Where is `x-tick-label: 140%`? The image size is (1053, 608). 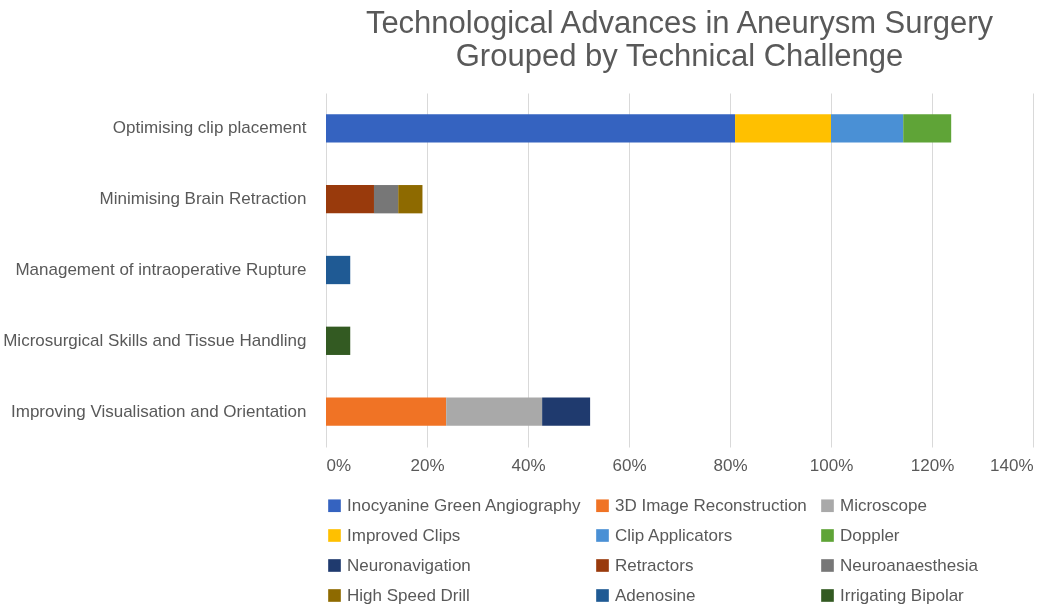
x-tick-label: 140% is located at coordinates (1012, 465).